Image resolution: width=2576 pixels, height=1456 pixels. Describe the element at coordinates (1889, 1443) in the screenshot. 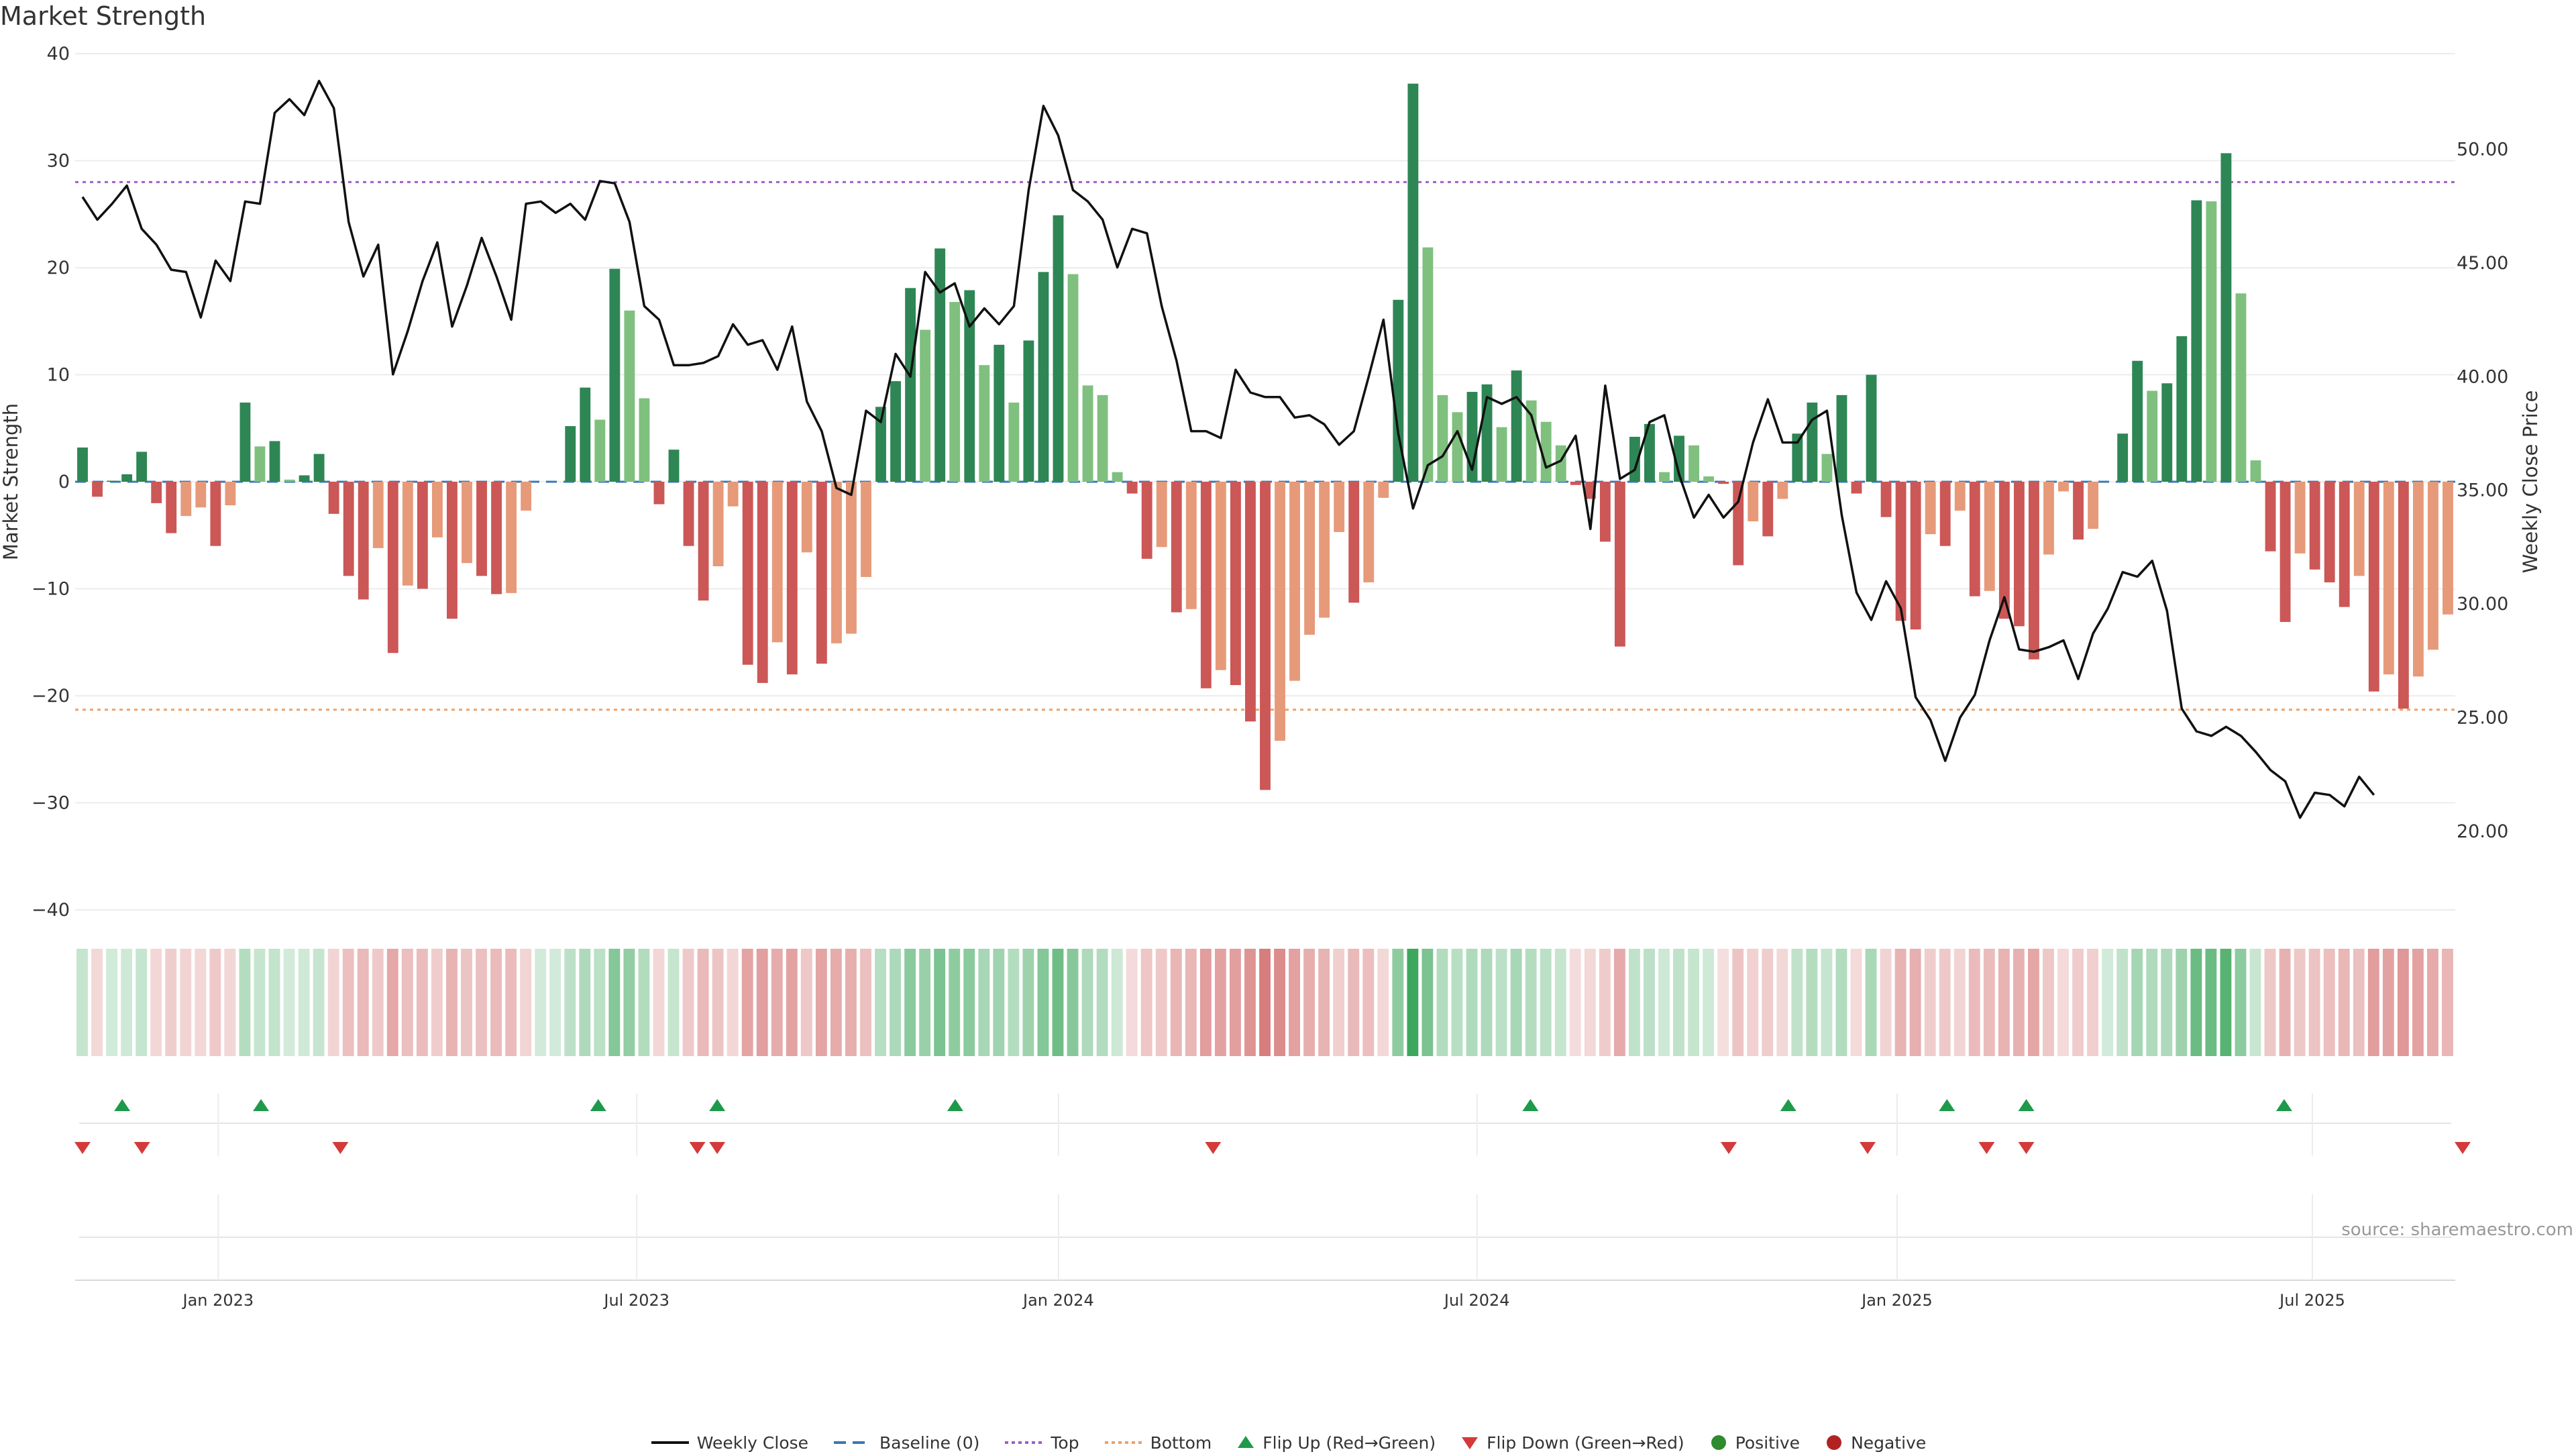

I see `legend-label: Negative` at that location.